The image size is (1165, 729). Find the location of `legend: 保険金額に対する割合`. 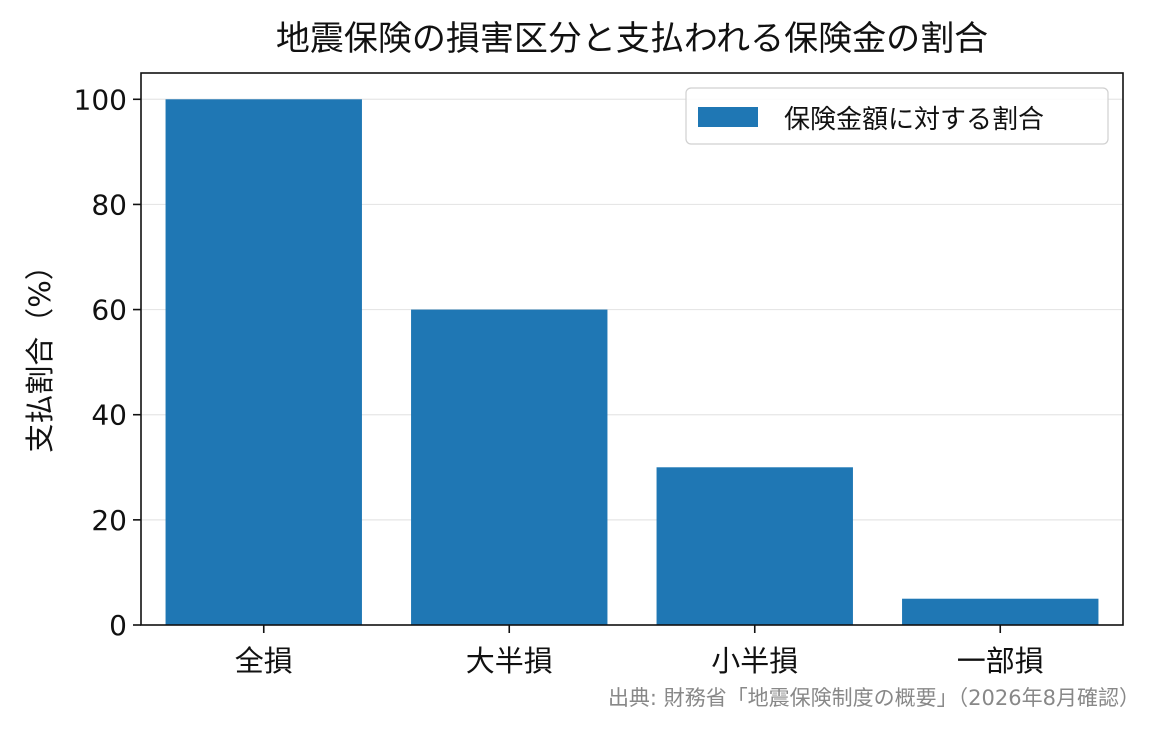

legend: 保険金額に対する割合 is located at coordinates (897, 116).